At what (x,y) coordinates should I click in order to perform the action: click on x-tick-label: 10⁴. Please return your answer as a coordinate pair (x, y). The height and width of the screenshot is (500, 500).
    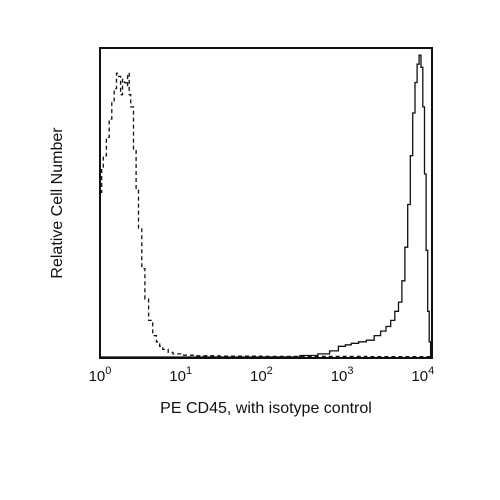
    Looking at the image, I should click on (422, 375).